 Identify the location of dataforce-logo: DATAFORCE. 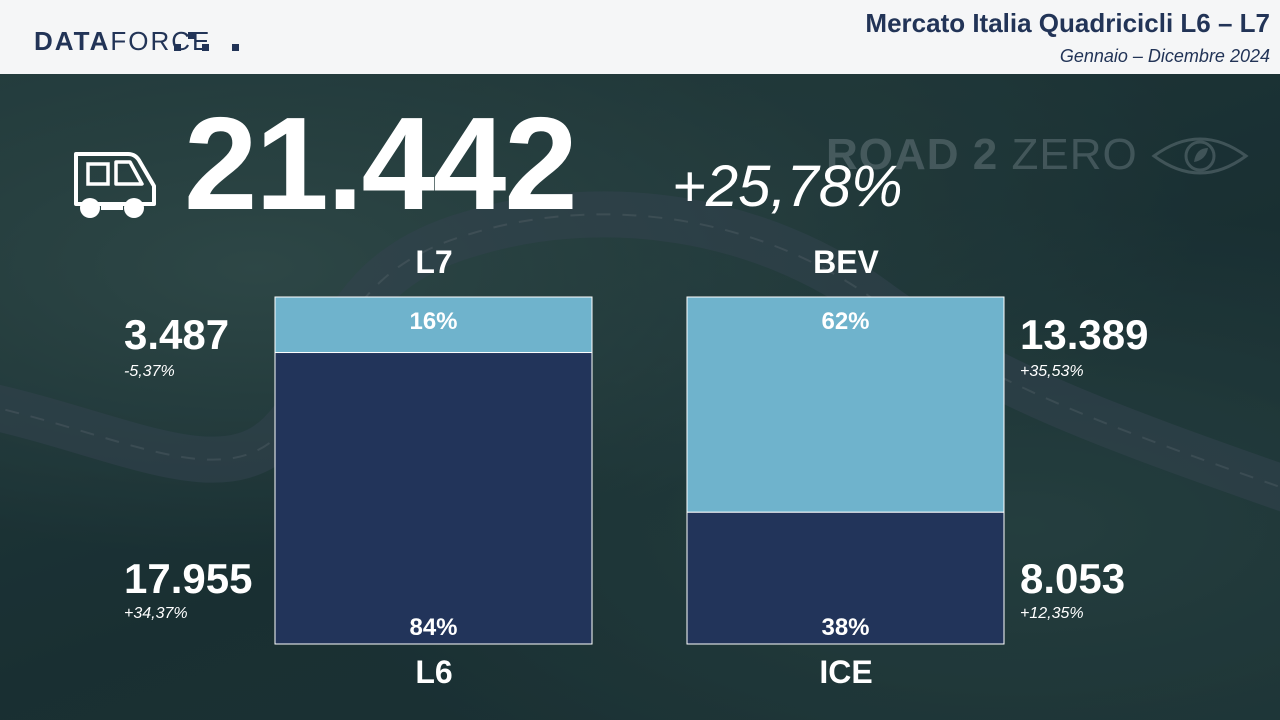
(123, 41).